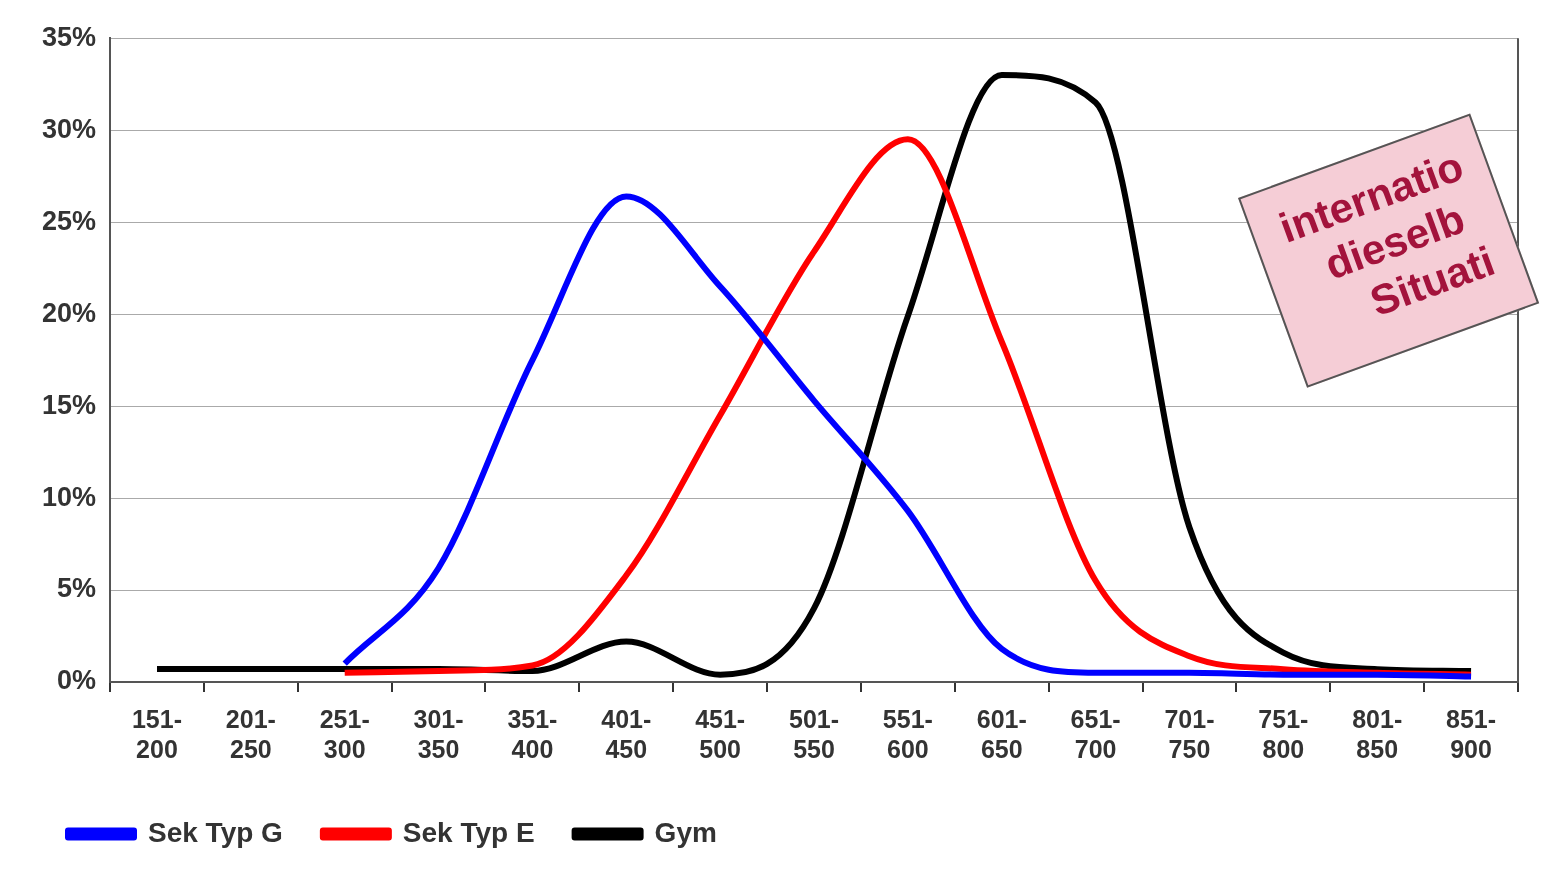 The height and width of the screenshot is (873, 1559). Describe the element at coordinates (69, 312) in the screenshot. I see `y-tick-label: 20%` at that location.